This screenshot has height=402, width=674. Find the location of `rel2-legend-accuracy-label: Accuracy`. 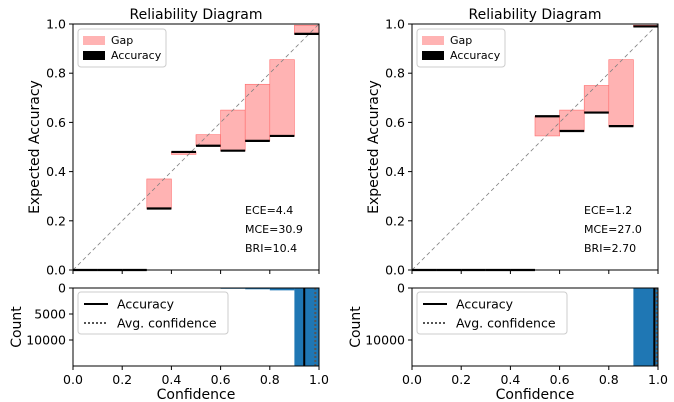

rel2-legend-accuracy-label: Accuracy is located at coordinates (475, 55).